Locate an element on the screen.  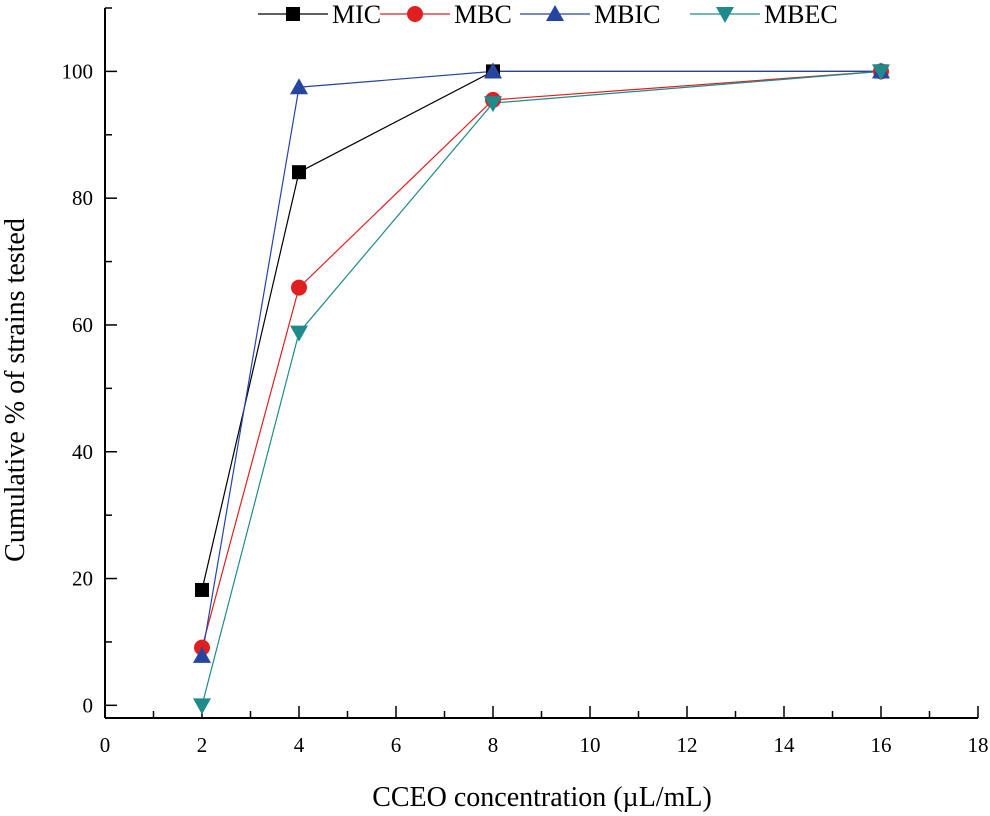
y-tick-label: 20 is located at coordinates (82, 579).